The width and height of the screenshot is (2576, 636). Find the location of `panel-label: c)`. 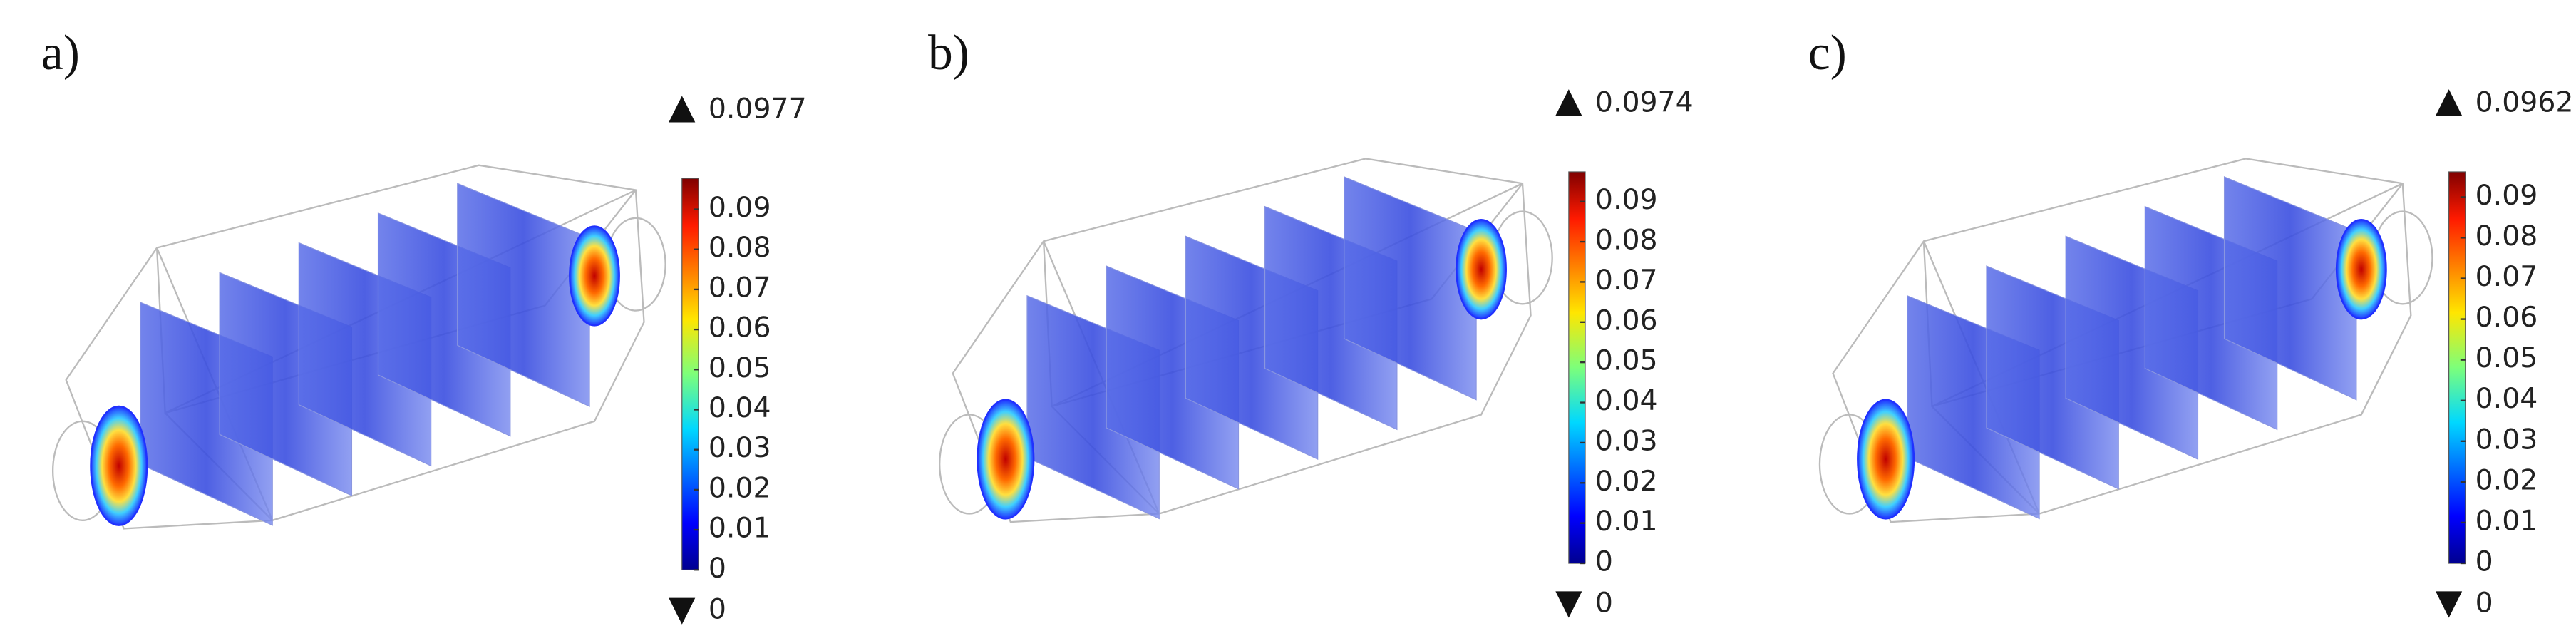

panel-label: c) is located at coordinates (1827, 53).